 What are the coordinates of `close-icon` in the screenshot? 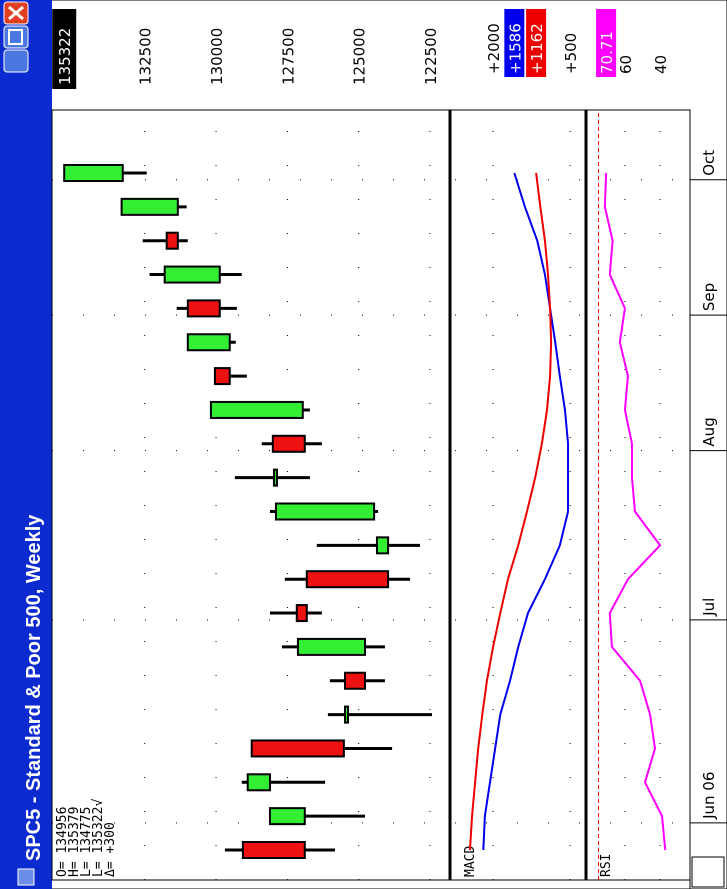 It's located at (16, 13).